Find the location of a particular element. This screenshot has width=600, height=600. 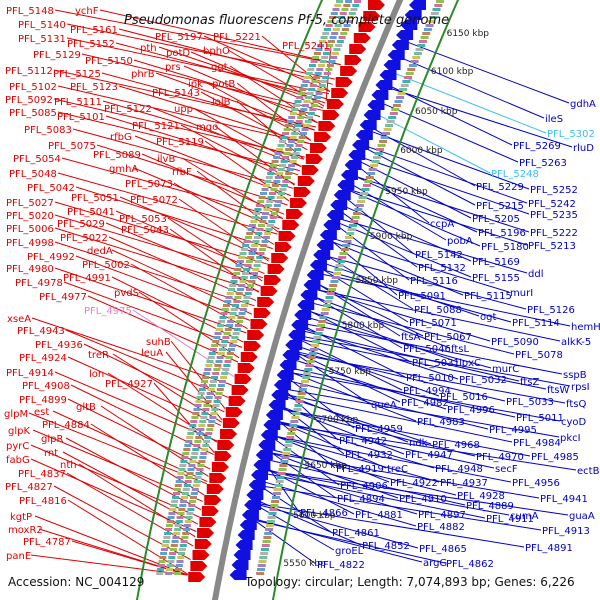

gene-label: PFL_4910 is located at coordinates (423, 499).